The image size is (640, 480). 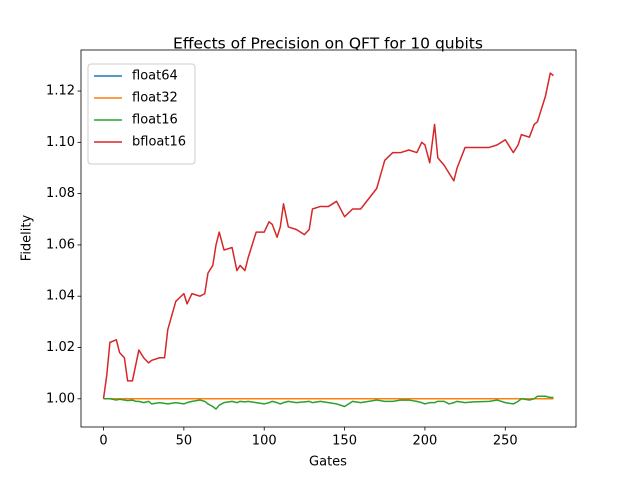 I want to click on y-tick-label: 1.06, so click(x=60, y=244).